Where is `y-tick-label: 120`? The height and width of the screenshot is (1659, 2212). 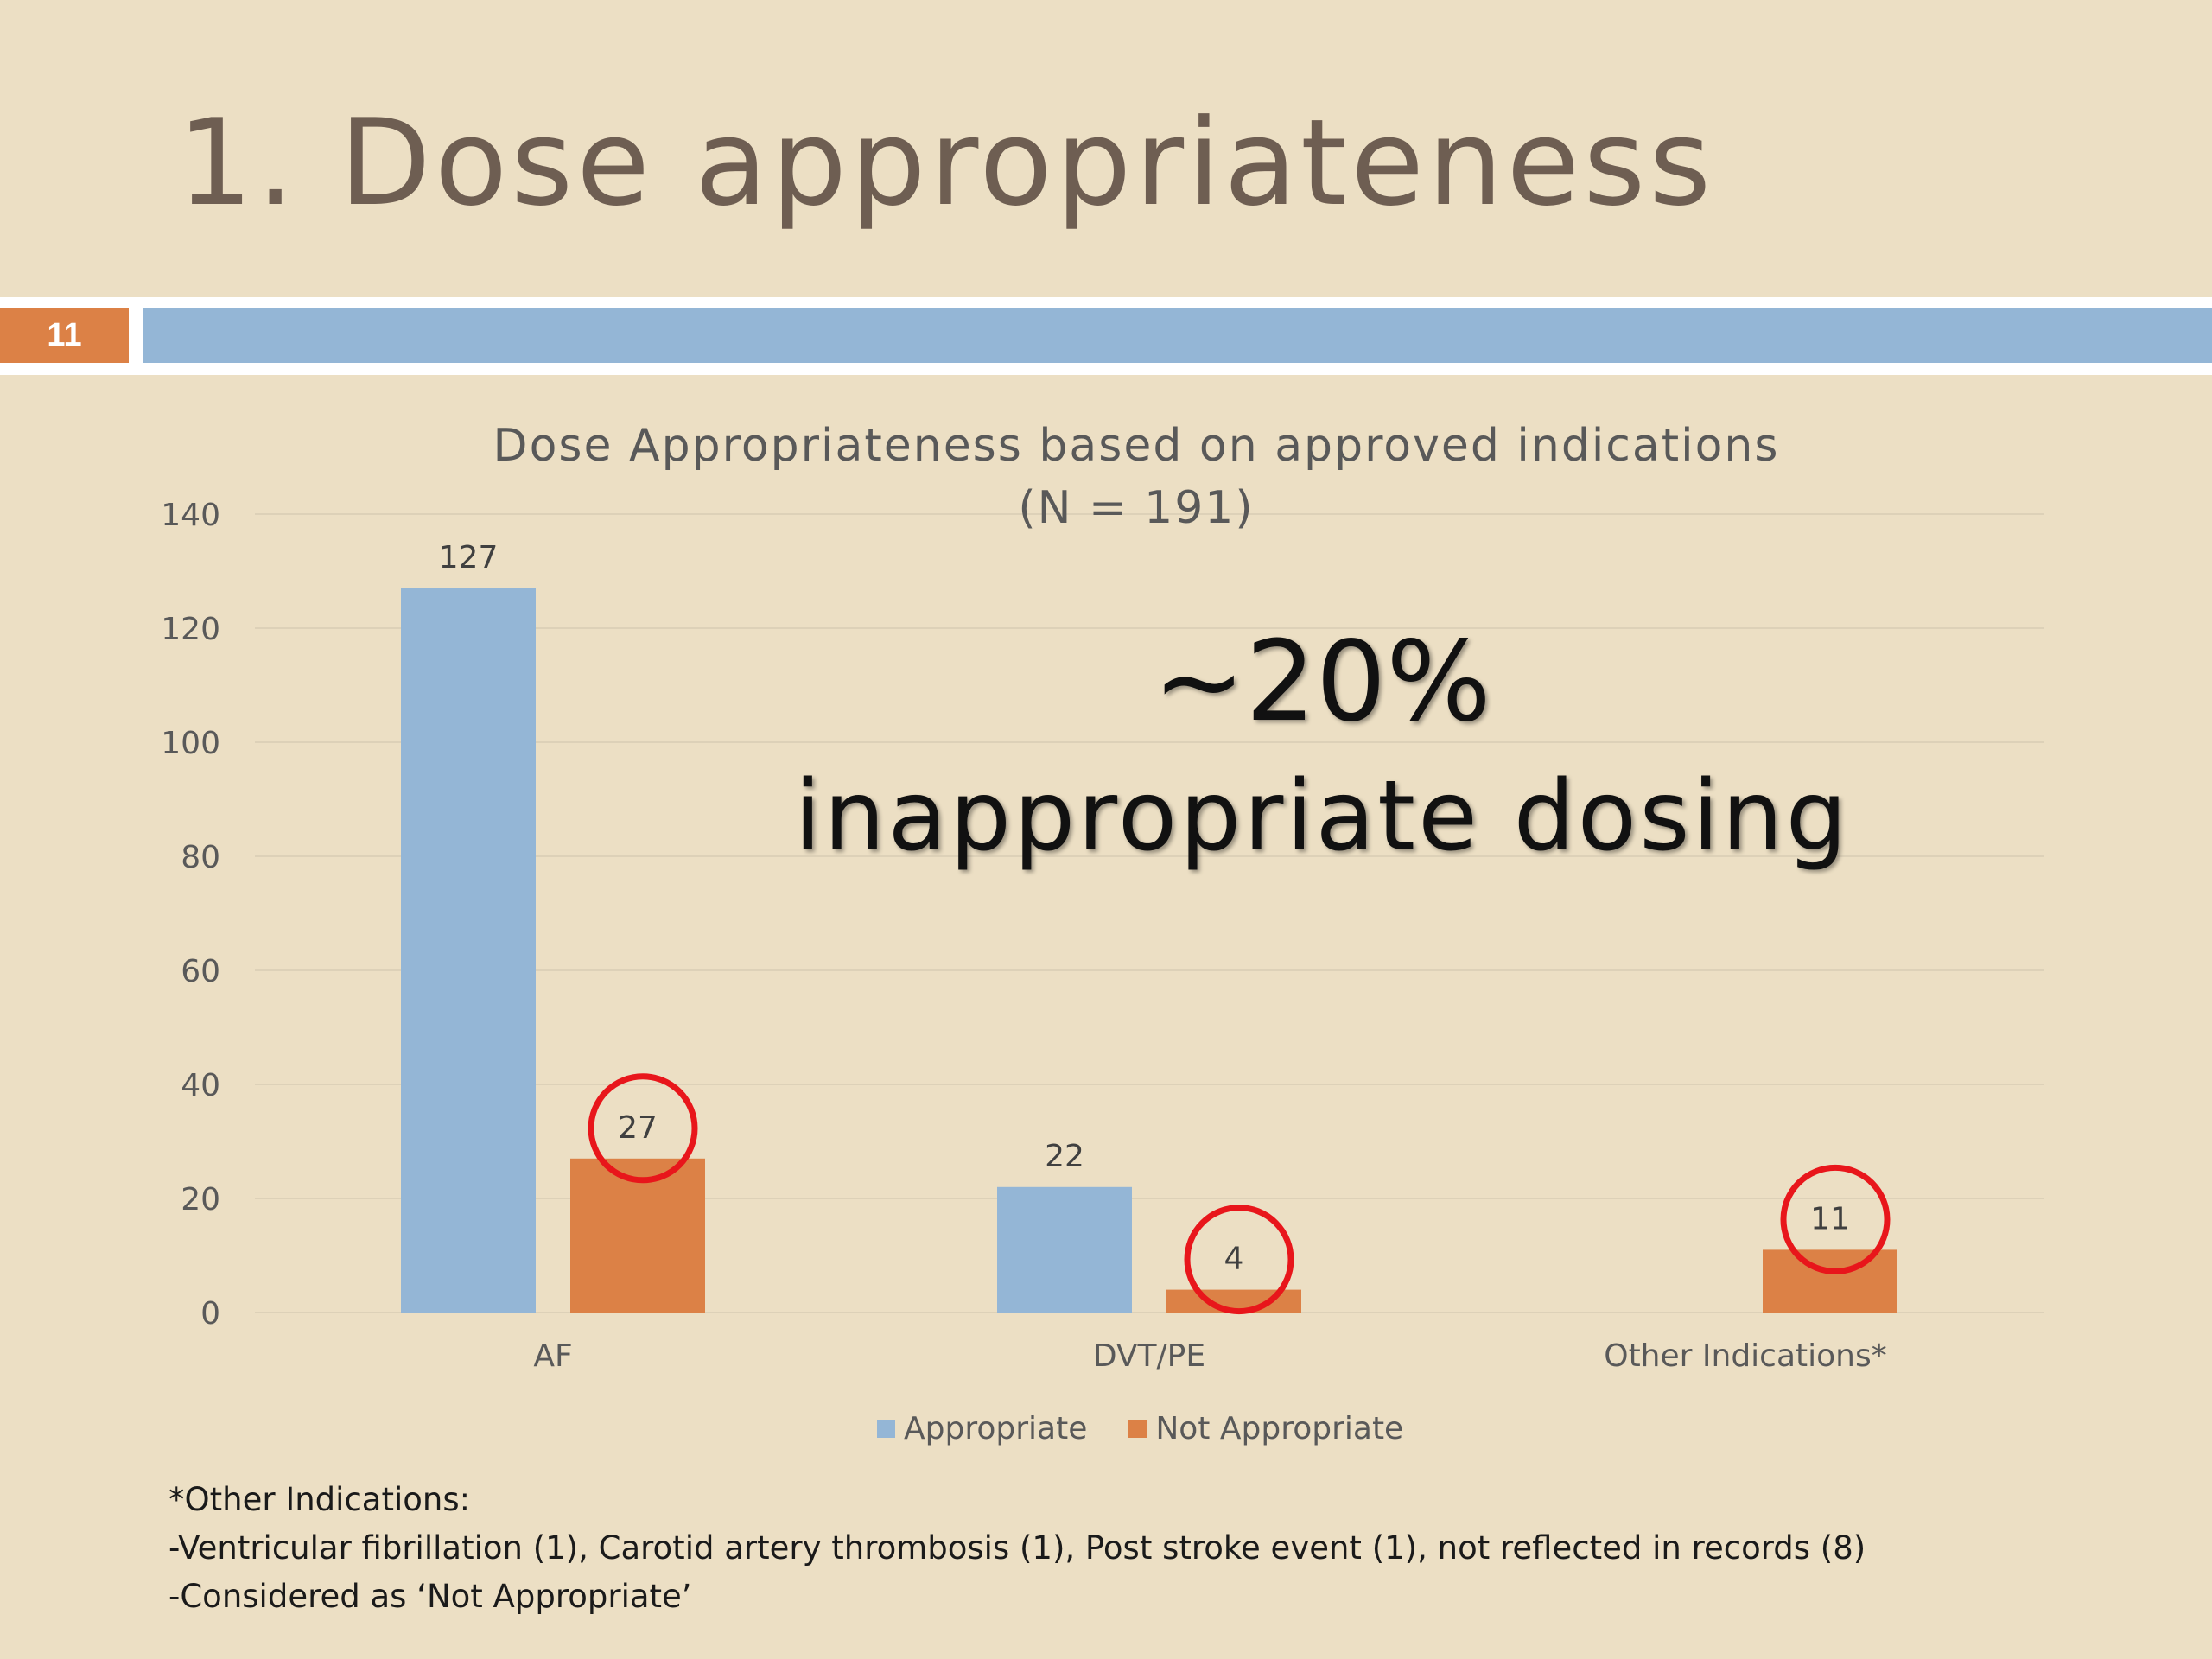
y-tick-label: 120 is located at coordinates (190, 629).